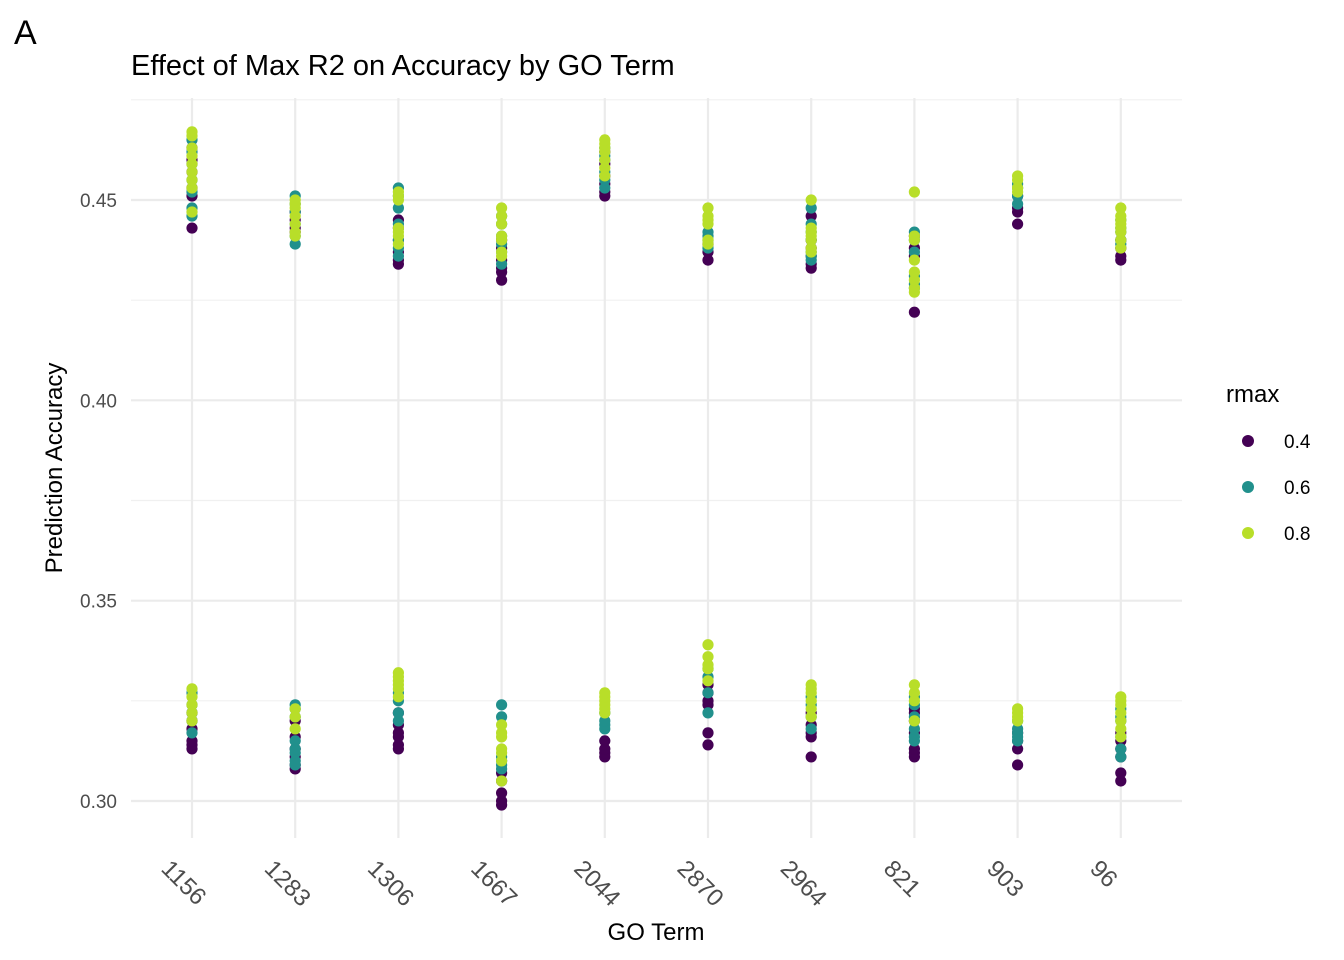 This screenshot has height=960, width=1344. I want to click on legend-title: rmax, so click(1252, 394).